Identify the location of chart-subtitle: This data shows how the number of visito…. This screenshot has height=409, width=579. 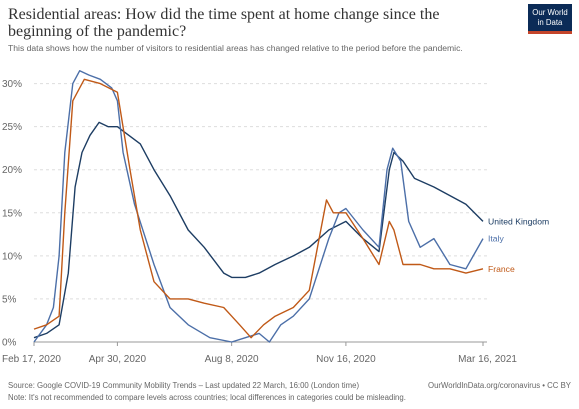
(235, 48).